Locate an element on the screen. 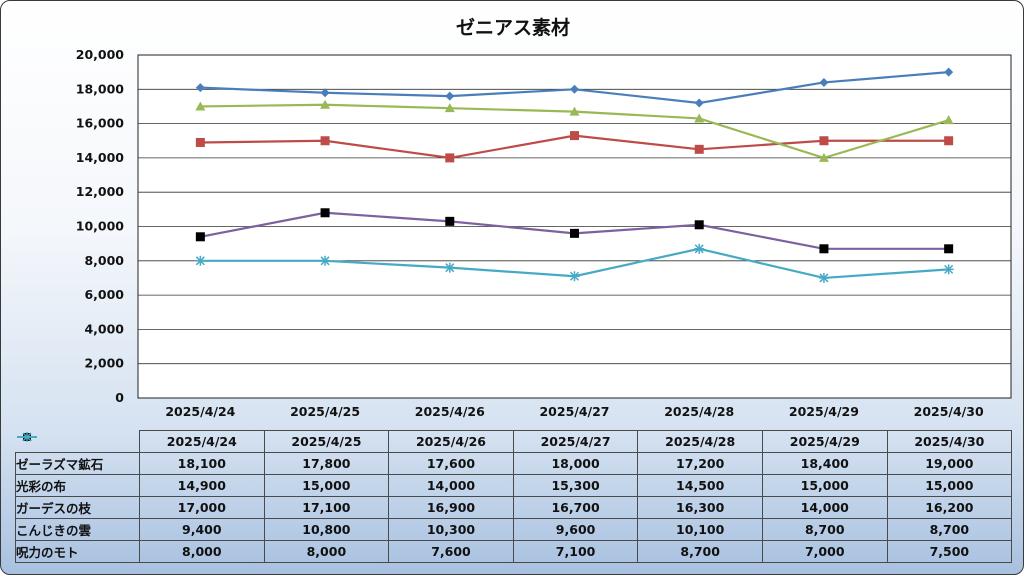 Image resolution: width=1024 pixels, height=575 pixels. y-tick-label: 10,000 is located at coordinates (100, 226).